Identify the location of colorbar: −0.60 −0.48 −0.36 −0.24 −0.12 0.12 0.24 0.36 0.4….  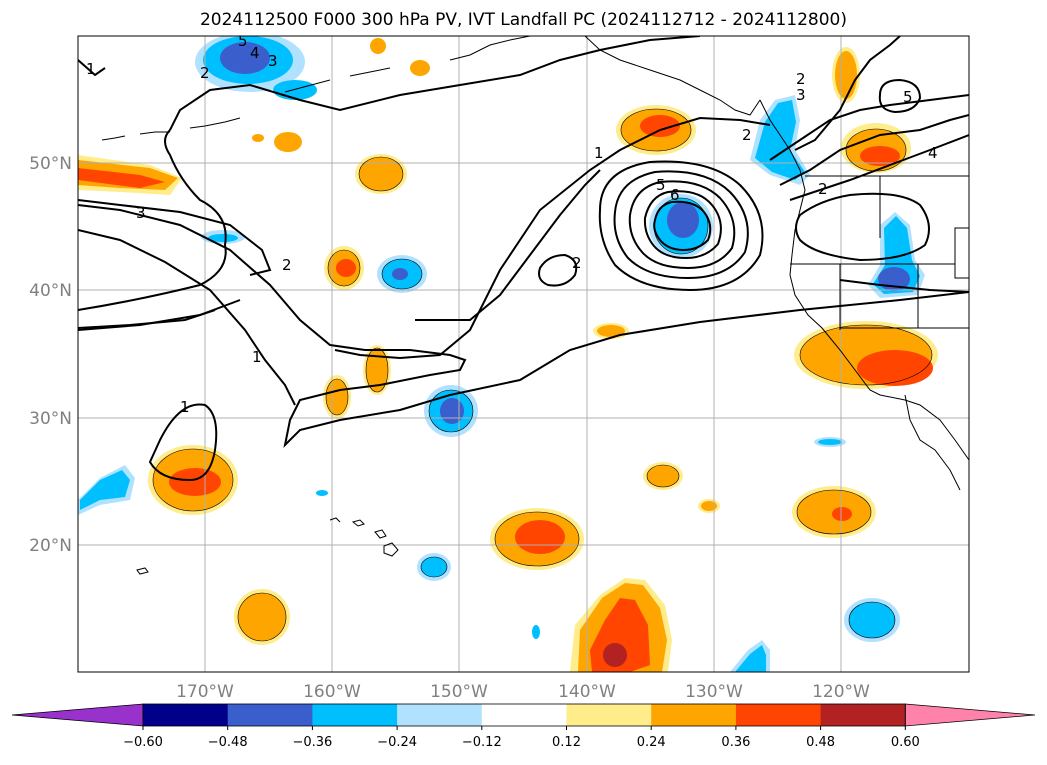
(523, 726).